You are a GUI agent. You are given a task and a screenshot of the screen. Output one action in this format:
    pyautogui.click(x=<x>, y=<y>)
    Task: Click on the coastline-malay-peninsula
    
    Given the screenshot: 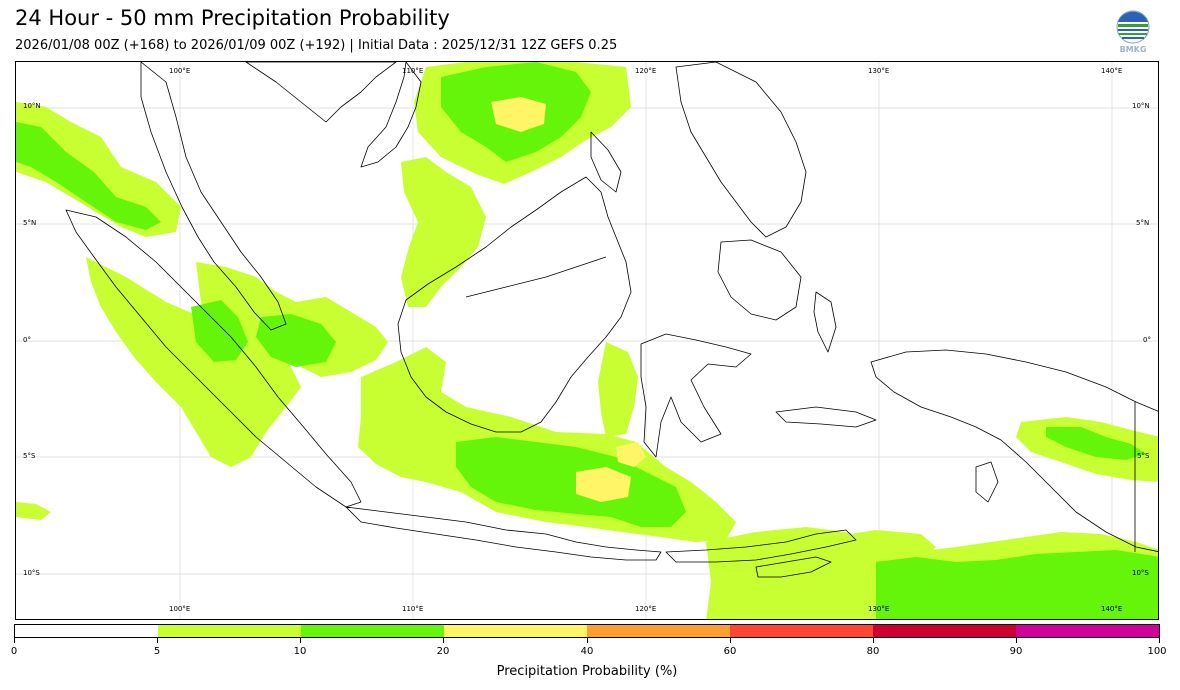 What is the action you would take?
    pyautogui.click(x=213, y=196)
    